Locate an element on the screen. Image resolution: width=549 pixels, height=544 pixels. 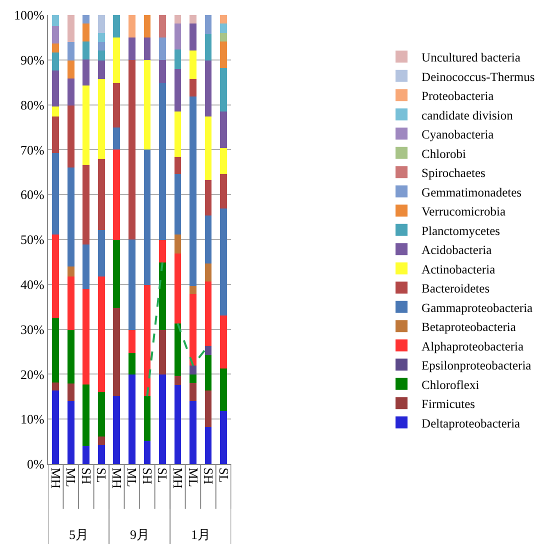
legend-label: Actinobacteria is located at coordinates (459, 269).